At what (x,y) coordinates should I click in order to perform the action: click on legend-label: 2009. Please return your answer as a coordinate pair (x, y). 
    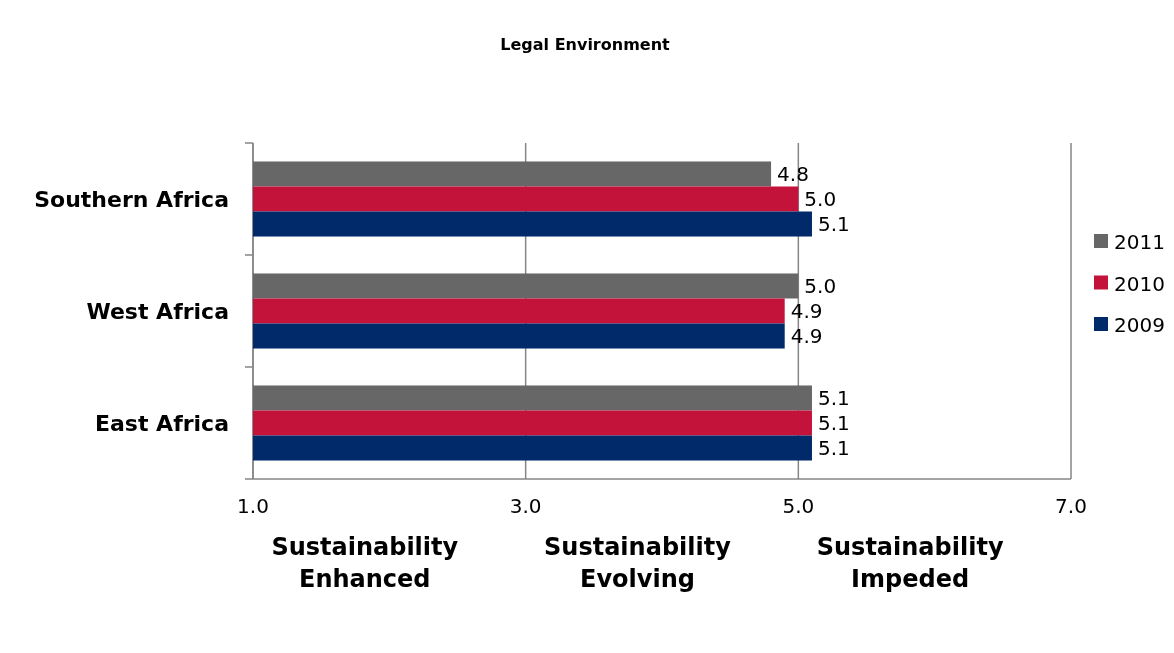
    Looking at the image, I should click on (1139, 325).